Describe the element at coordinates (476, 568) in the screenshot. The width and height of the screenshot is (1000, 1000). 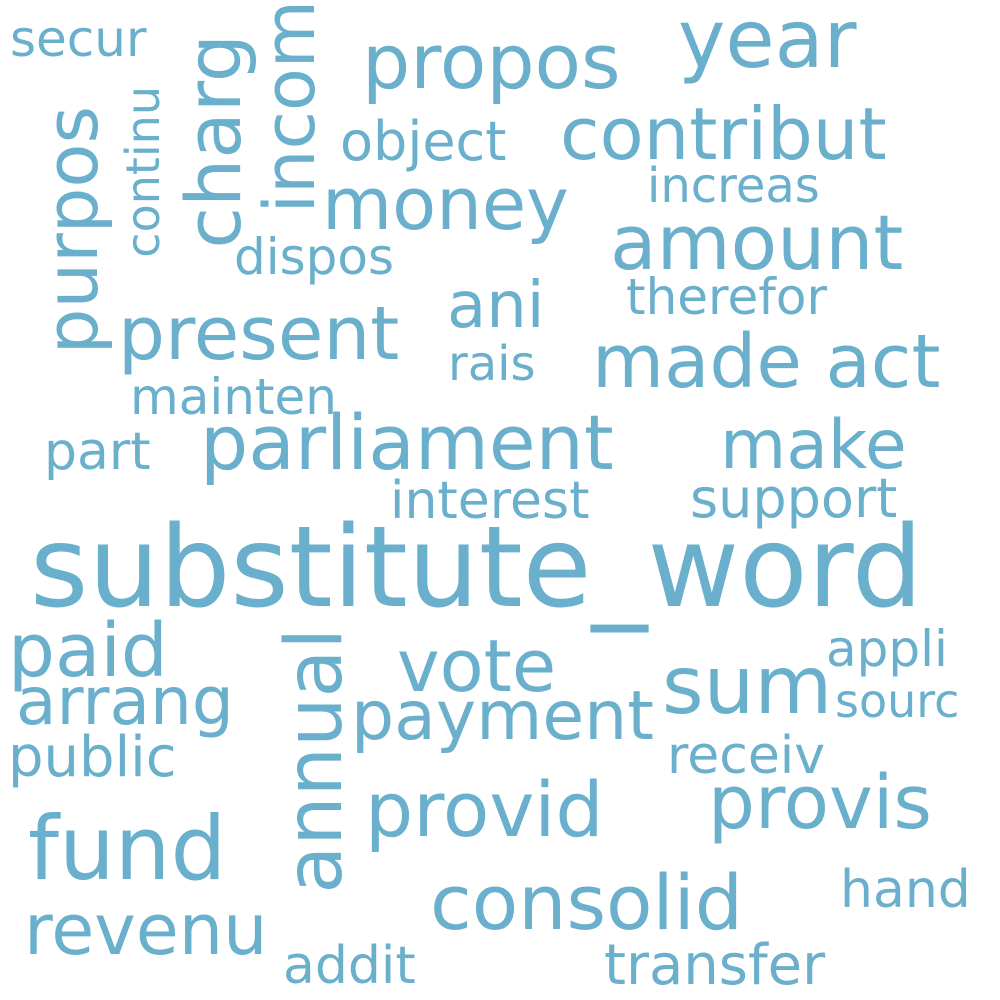
I see `word-substitute-word: substitute_word` at that location.